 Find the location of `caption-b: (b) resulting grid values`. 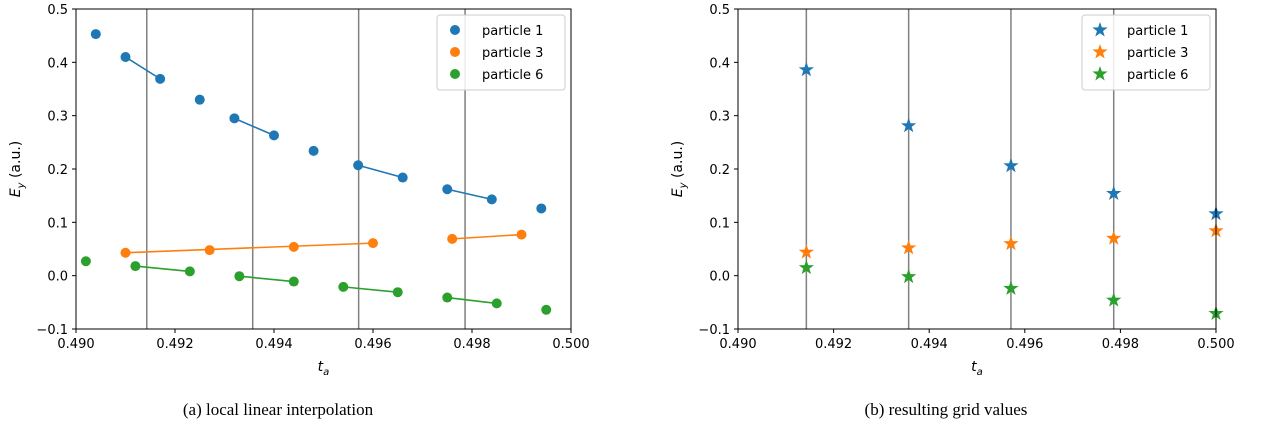

caption-b: (b) resulting grid values is located at coordinates (946, 409).